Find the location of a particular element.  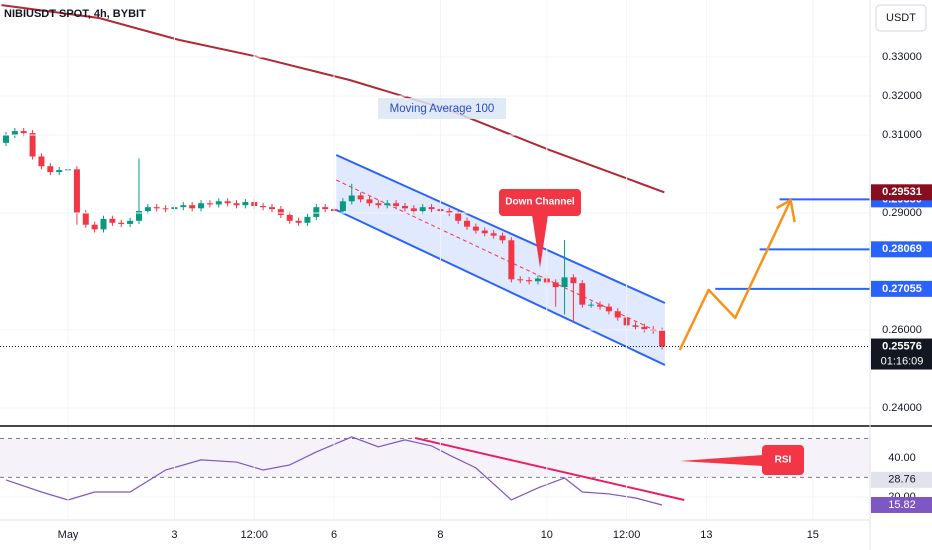

last-price-bg is located at coordinates (901, 354).